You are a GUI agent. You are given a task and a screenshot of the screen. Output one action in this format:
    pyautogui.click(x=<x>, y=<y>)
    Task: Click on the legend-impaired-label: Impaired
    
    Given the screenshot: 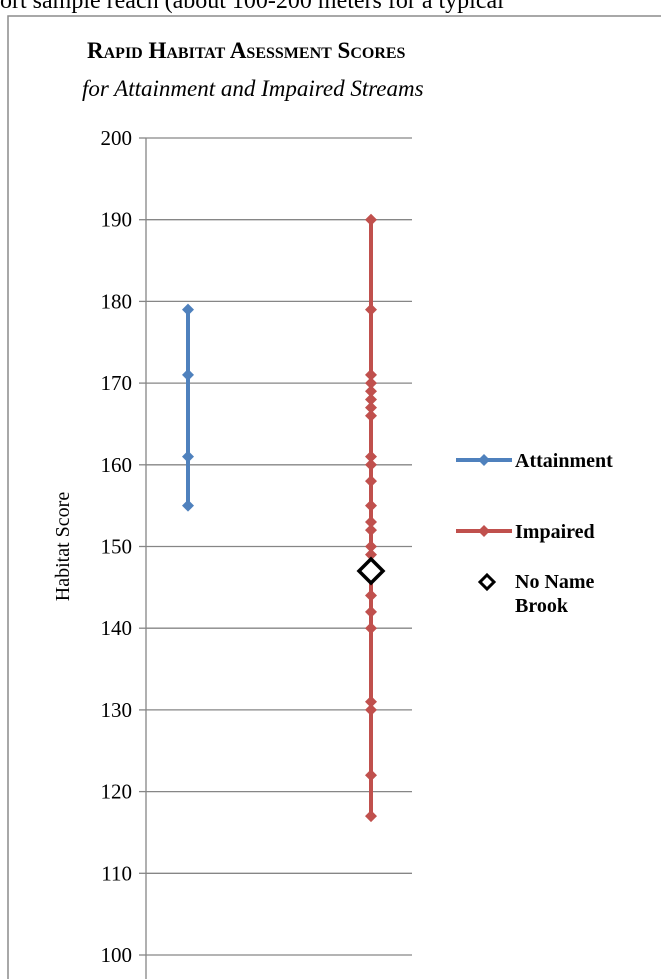 What is the action you would take?
    pyautogui.click(x=555, y=532)
    